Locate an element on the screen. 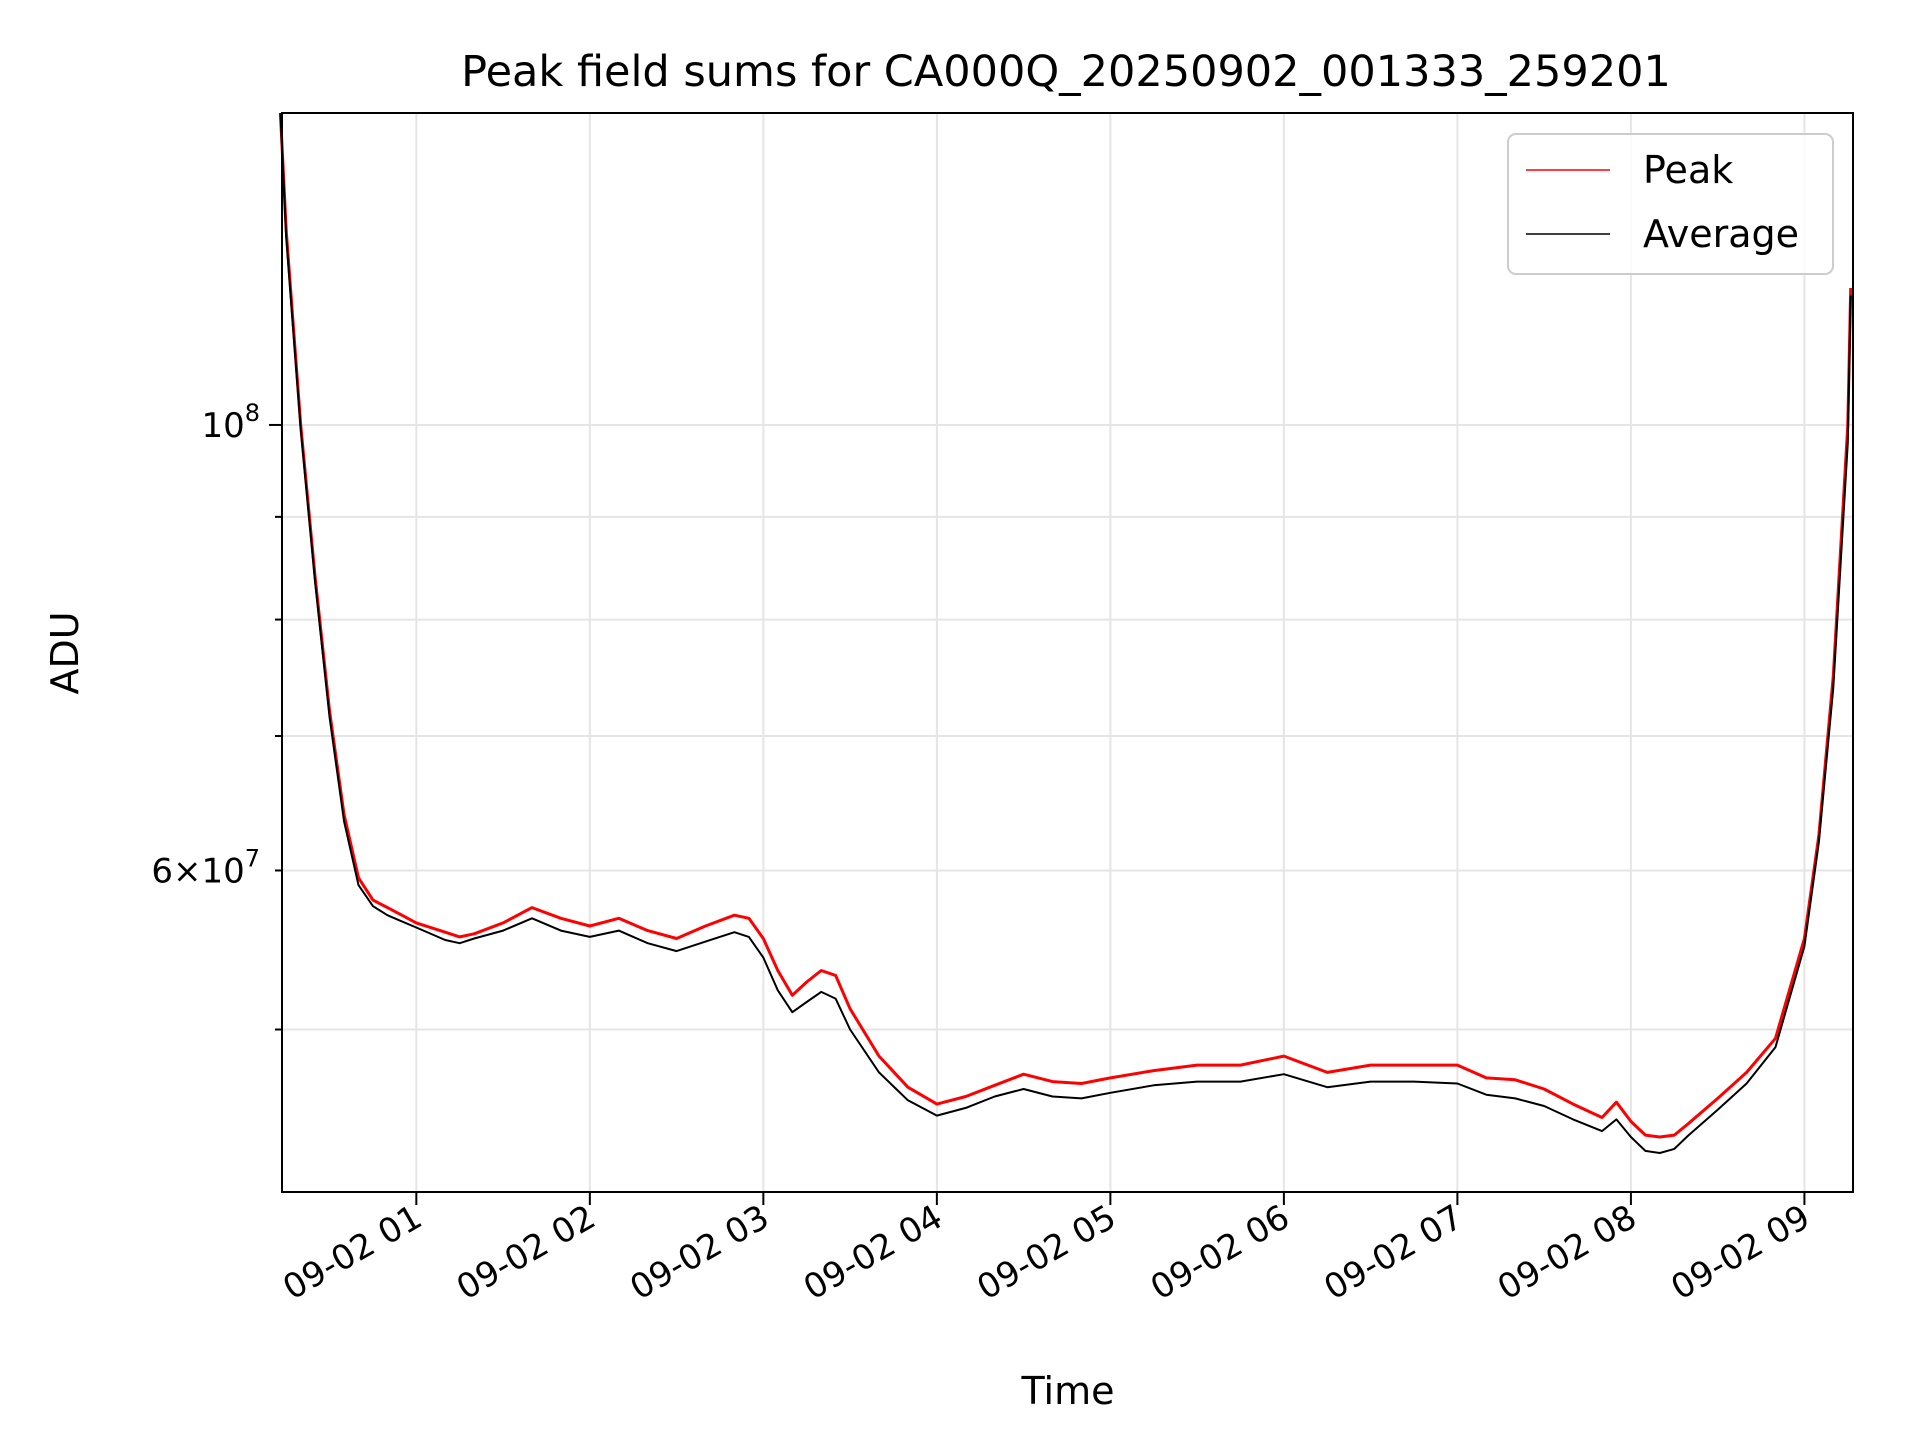 This screenshot has width=1920, height=1440. legend-label-peak: Peak is located at coordinates (1688, 170).